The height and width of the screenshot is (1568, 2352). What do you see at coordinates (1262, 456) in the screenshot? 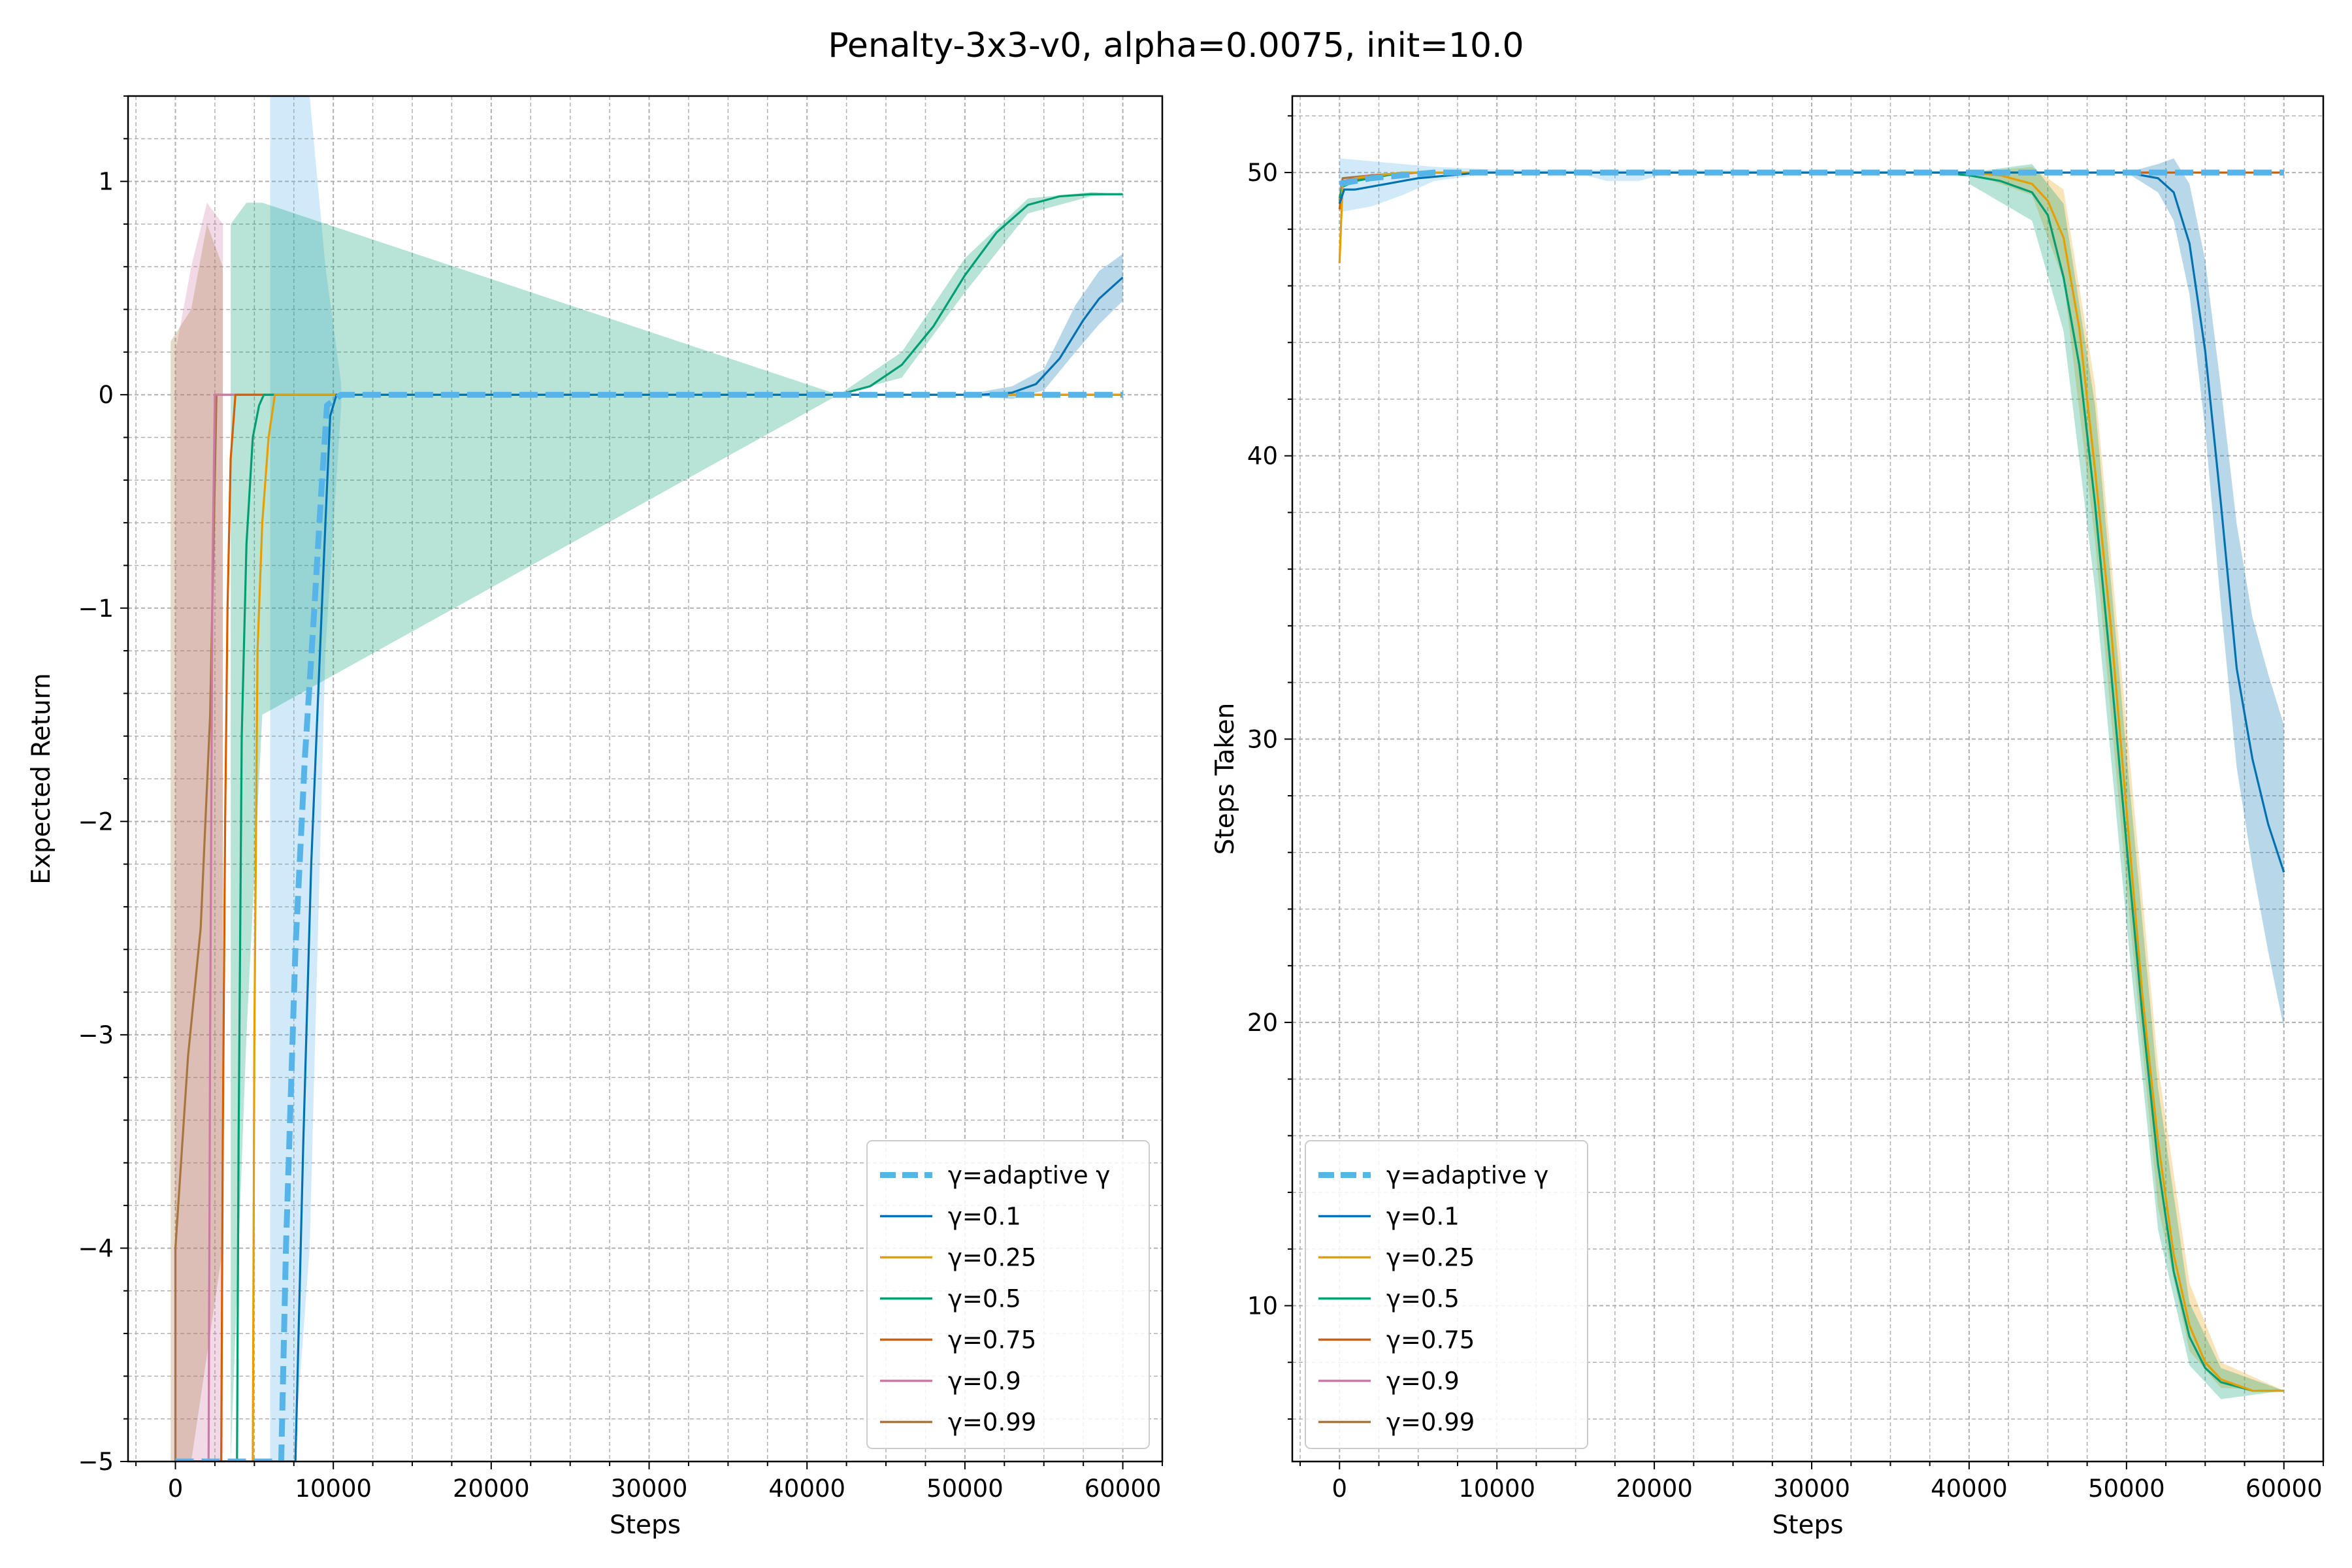
I see `y-tick-label: 40` at bounding box center [1262, 456].